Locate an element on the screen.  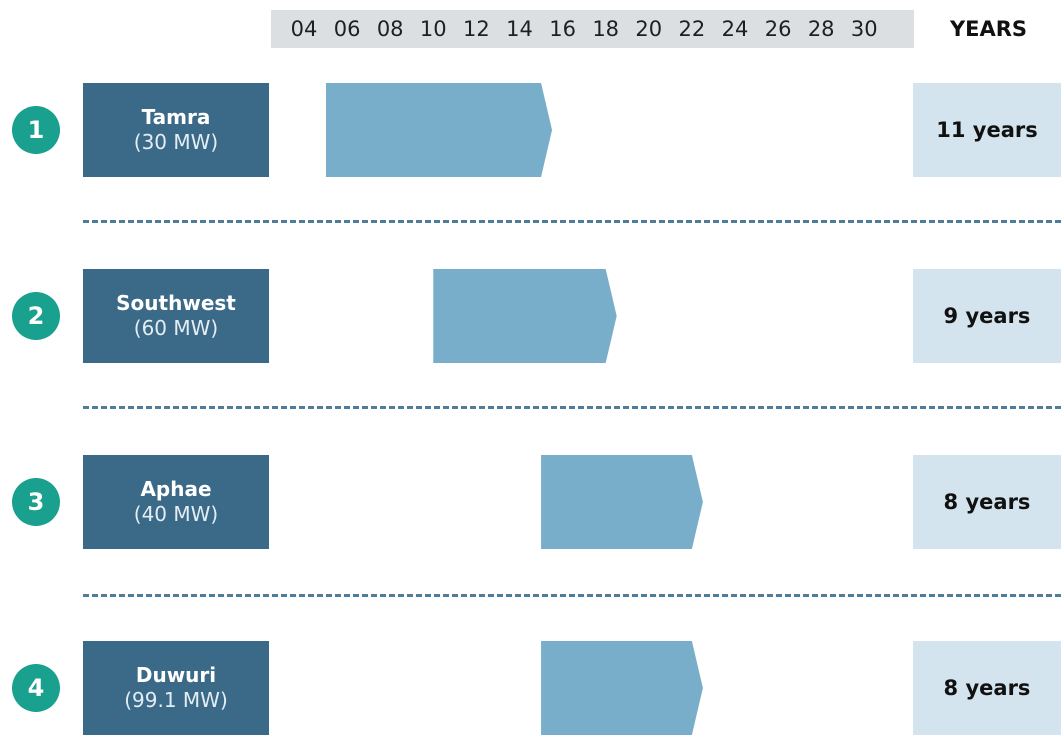
year-tick-label: 20 is located at coordinates (649, 29).